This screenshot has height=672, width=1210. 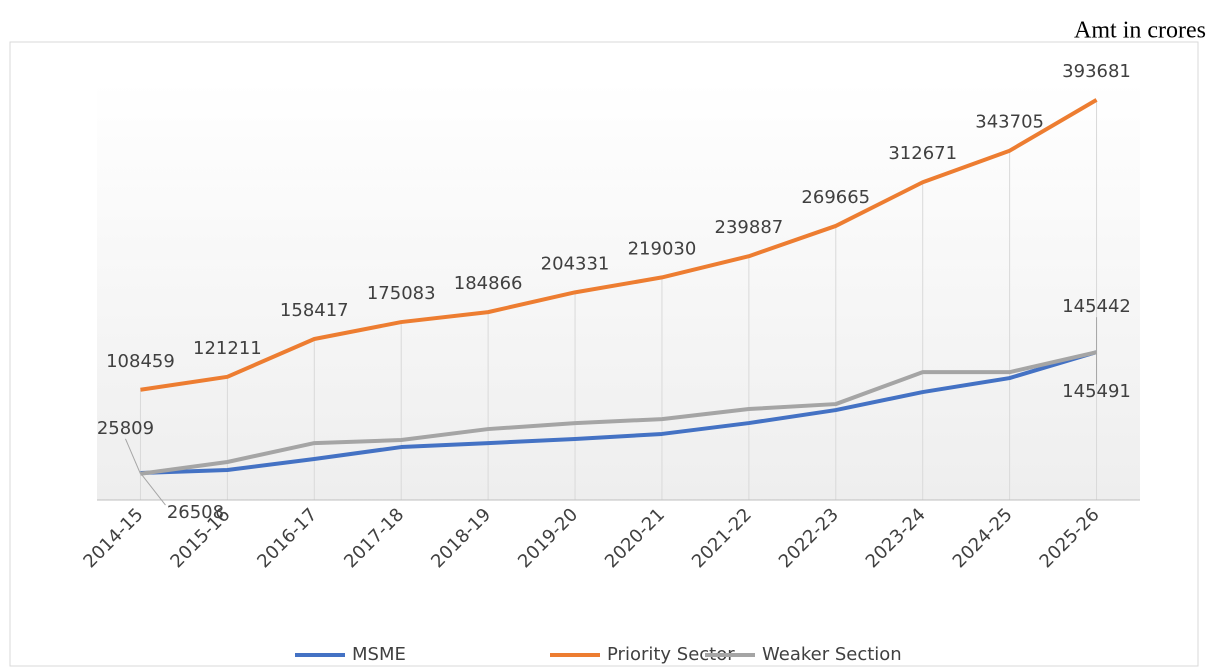 What do you see at coordinates (488, 283) in the screenshot?
I see `data-label: 184866` at bounding box center [488, 283].